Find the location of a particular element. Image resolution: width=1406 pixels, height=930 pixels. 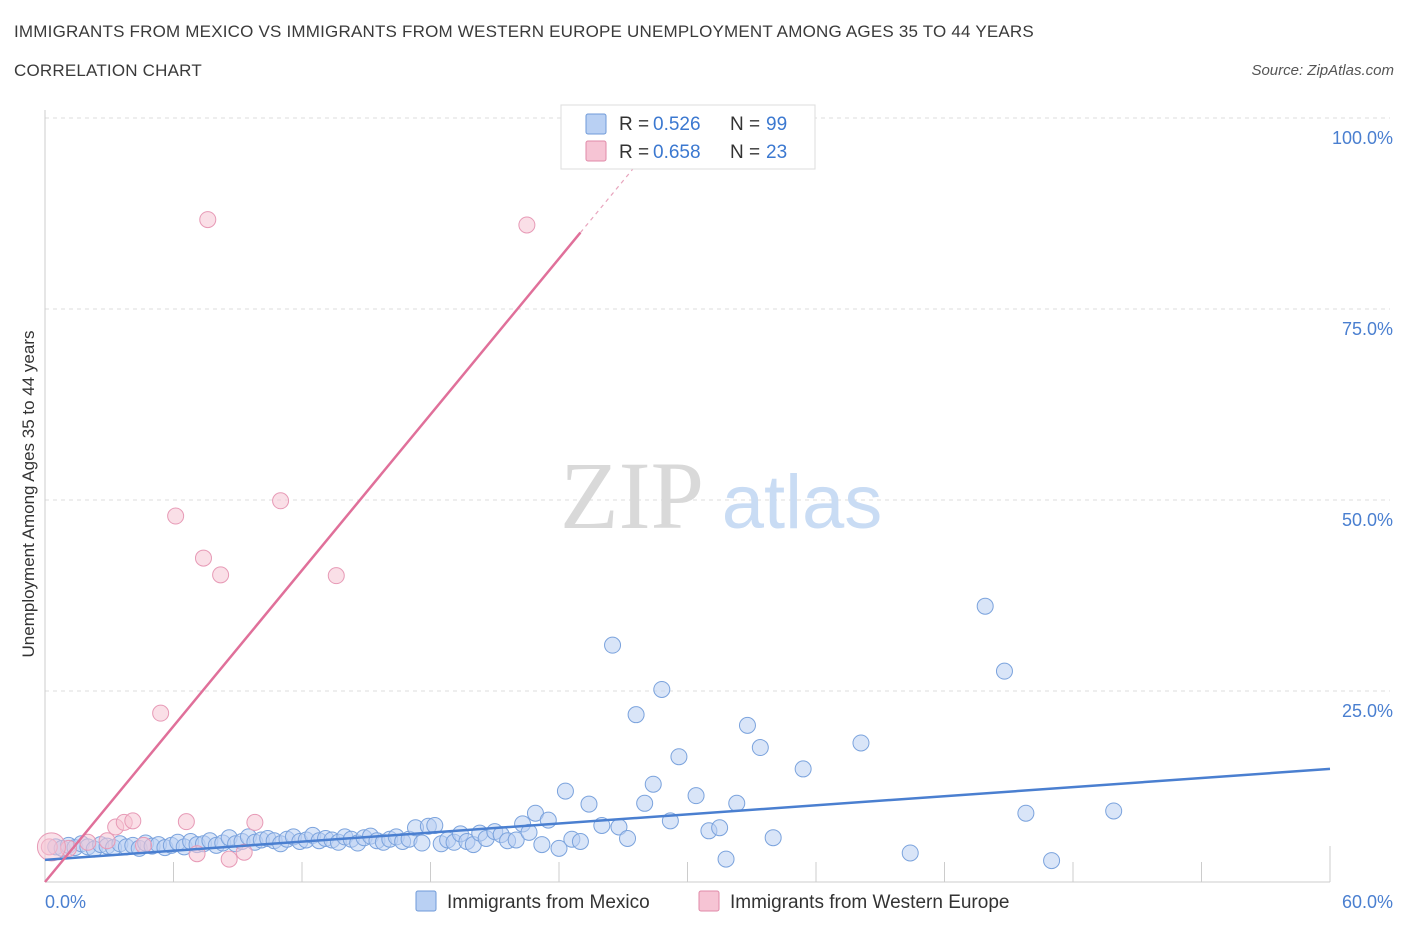

watermark: ZIP atlas is located at coordinates (721, 495).